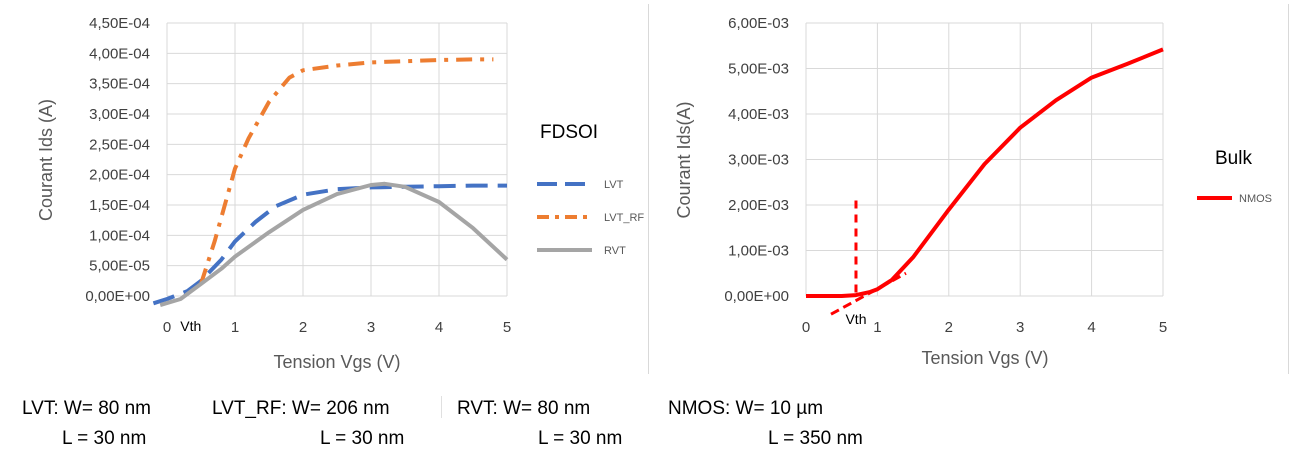 This screenshot has height=452, width=1290. What do you see at coordinates (746, 408) in the screenshot?
I see `spec-nmos-w: NMOS: W= 10 µm` at bounding box center [746, 408].